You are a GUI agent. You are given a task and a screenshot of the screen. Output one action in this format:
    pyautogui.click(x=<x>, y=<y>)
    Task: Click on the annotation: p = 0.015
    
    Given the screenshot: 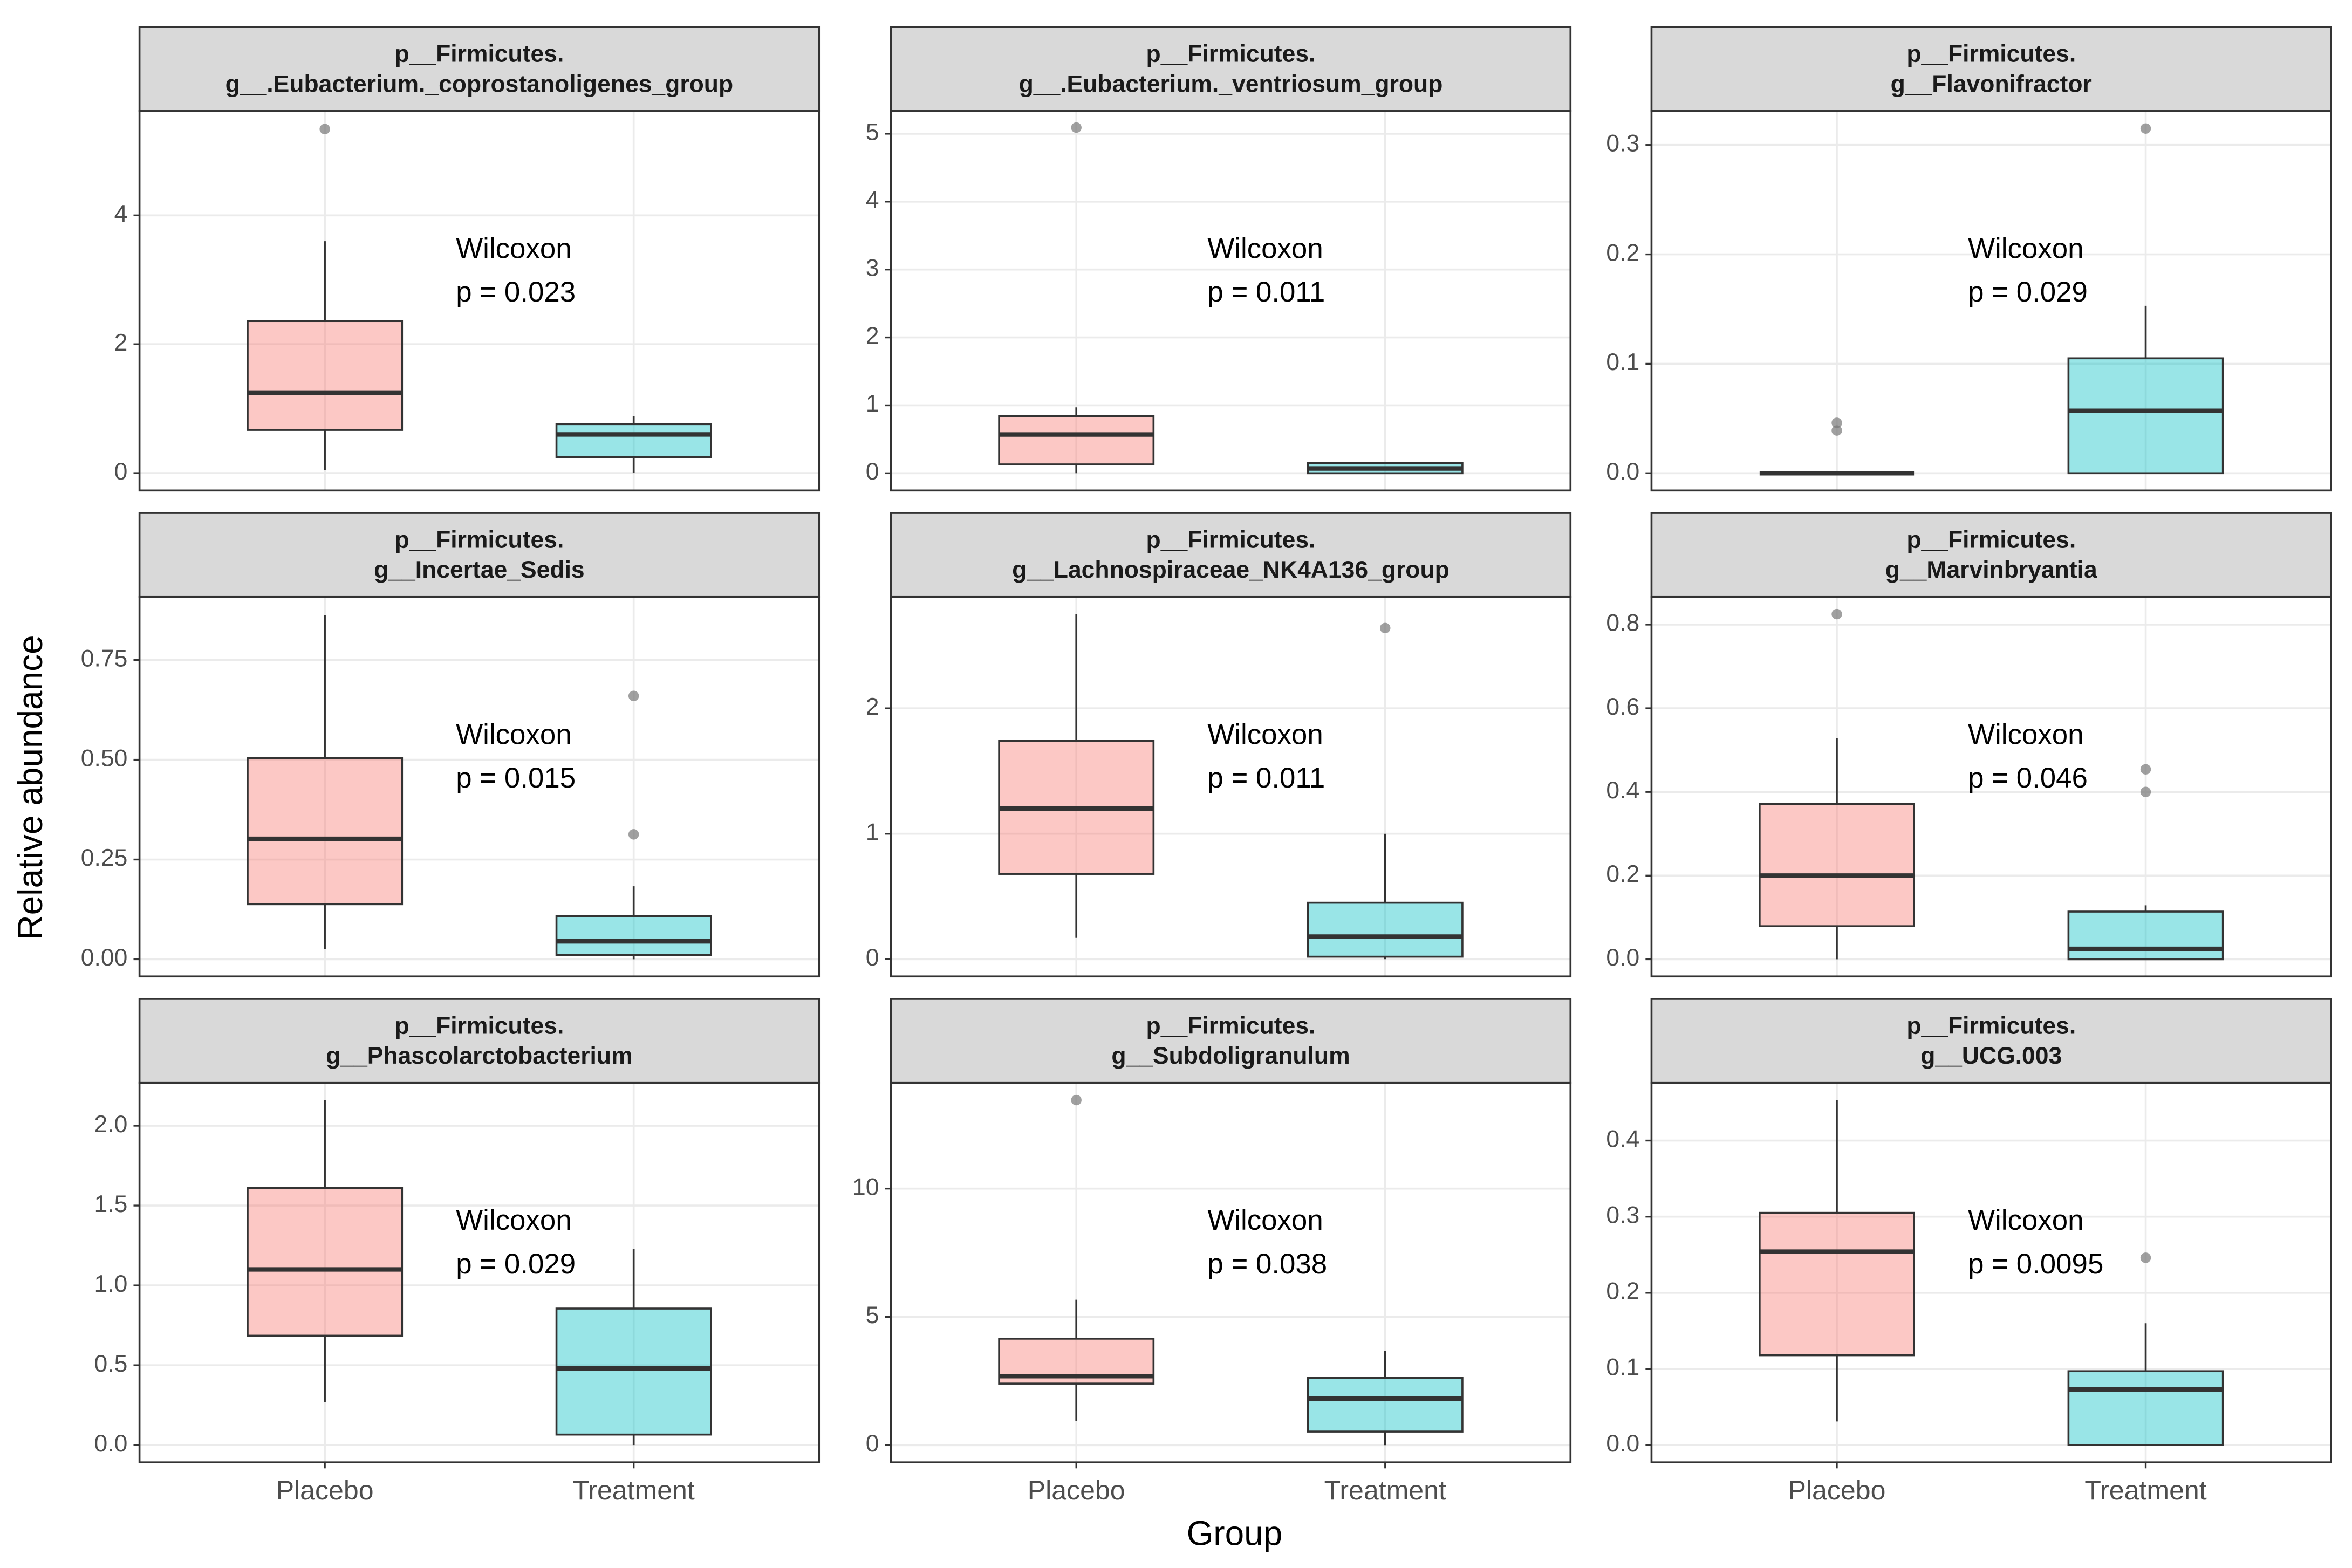 What is the action you would take?
    pyautogui.click(x=516, y=778)
    